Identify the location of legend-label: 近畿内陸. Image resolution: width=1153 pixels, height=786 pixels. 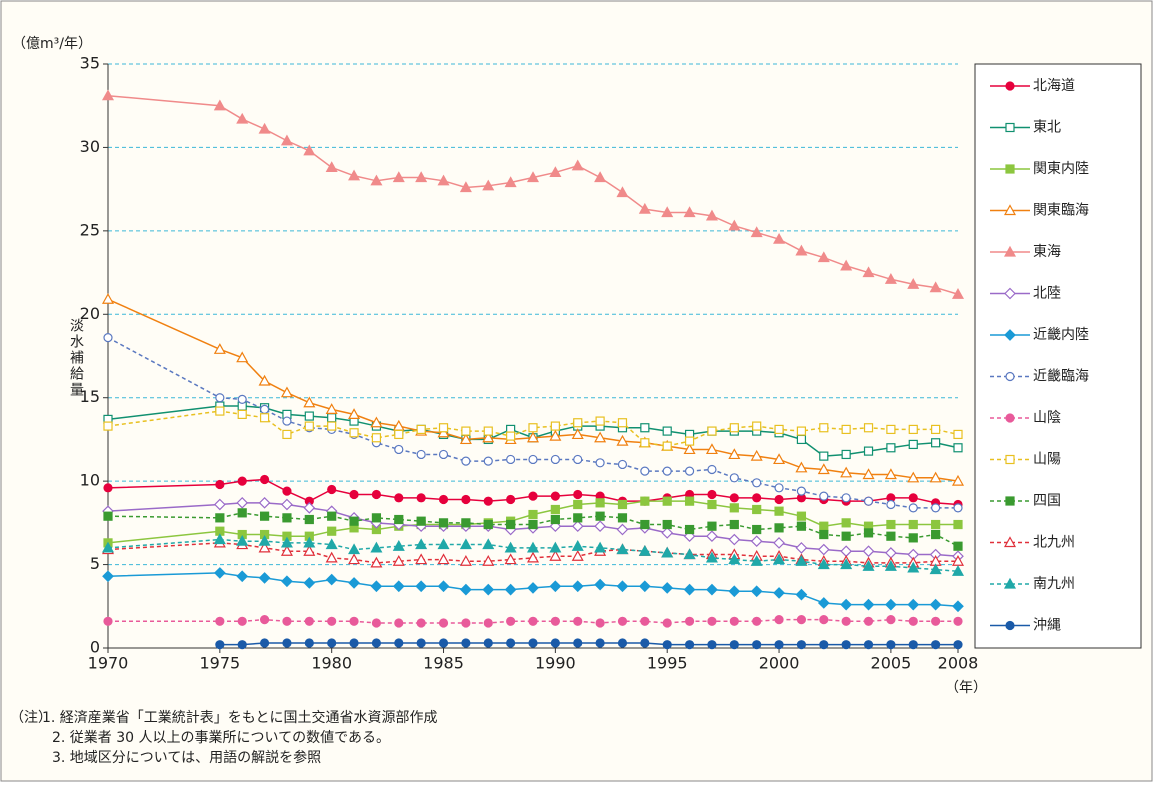
(1061, 335).